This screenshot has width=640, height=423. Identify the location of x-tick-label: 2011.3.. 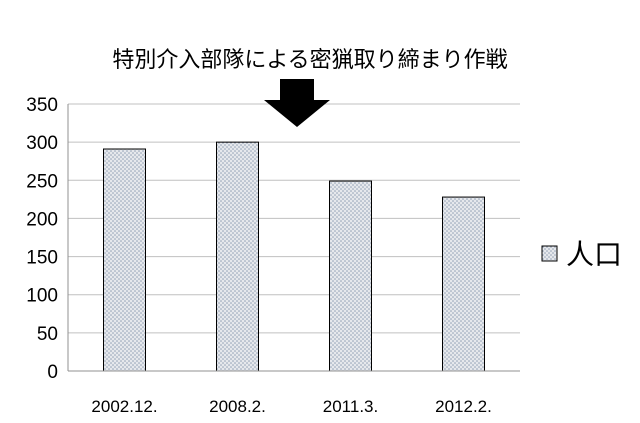
(350, 406).